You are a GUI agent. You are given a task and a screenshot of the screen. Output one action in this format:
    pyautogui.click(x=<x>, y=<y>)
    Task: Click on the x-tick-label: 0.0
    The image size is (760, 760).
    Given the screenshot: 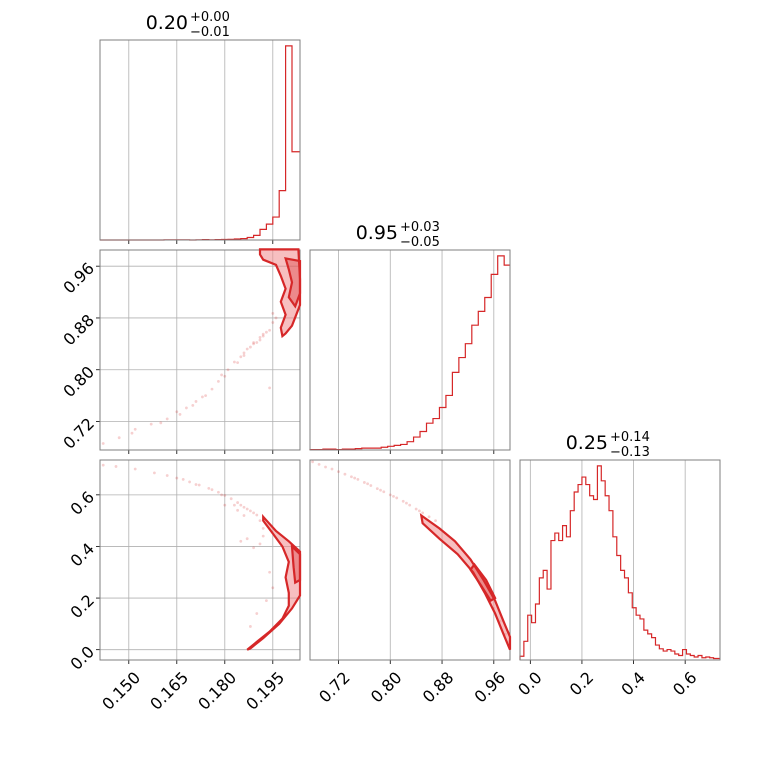 What is the action you would take?
    pyautogui.click(x=529, y=683)
    